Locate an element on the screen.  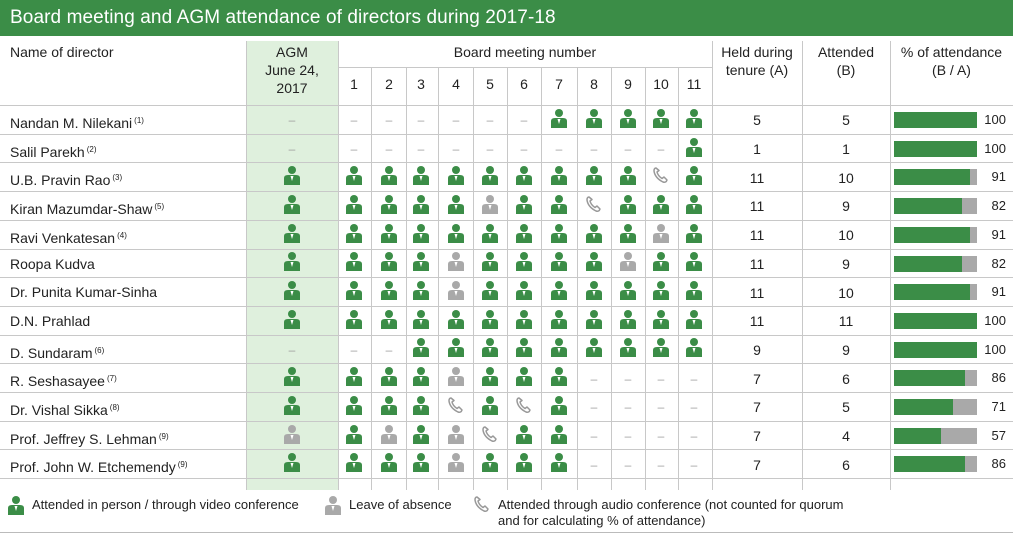
meeting-number-4: 4 is located at coordinates (456, 84).